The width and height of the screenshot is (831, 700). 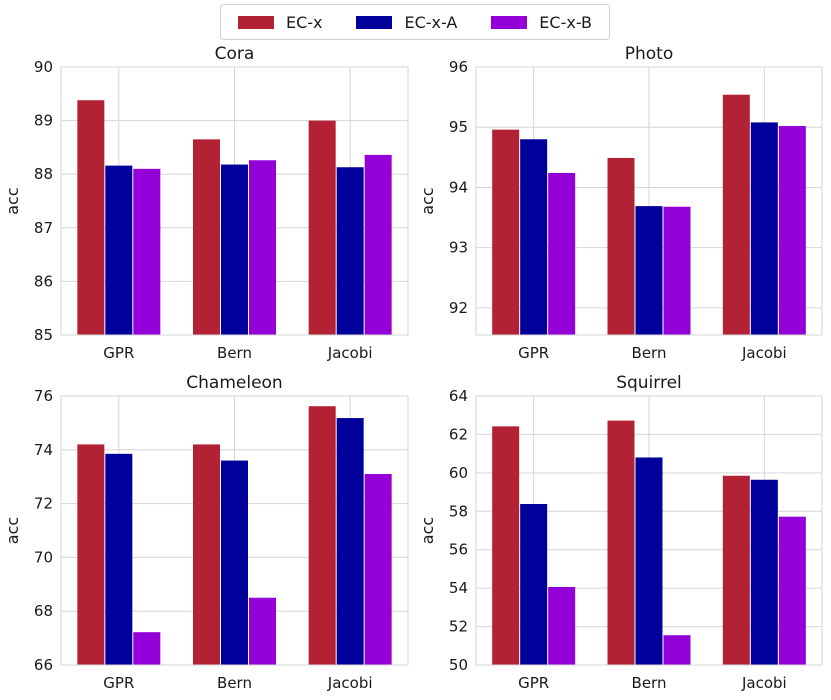 What do you see at coordinates (43, 665) in the screenshot?
I see `y-tick-label: 66` at bounding box center [43, 665].